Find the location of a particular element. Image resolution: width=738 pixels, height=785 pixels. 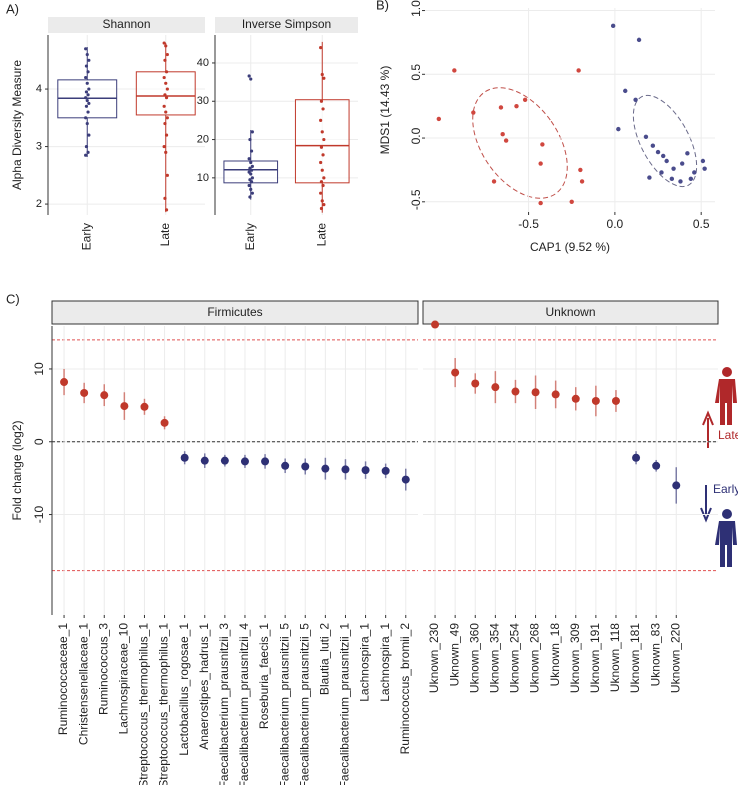

x-tick-label: Uknown_181 is located at coordinates (635, 658).